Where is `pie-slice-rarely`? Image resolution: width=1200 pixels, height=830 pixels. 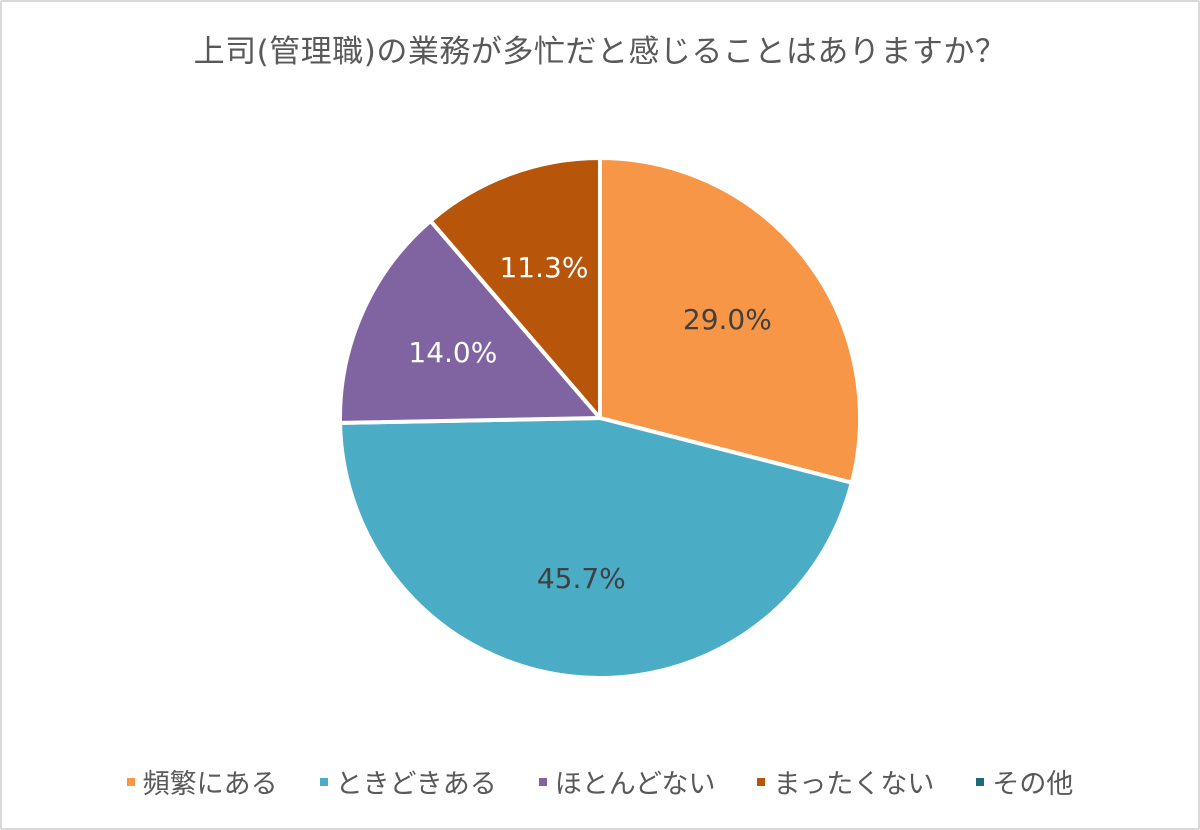
pie-slice-rarely is located at coordinates (470, 321).